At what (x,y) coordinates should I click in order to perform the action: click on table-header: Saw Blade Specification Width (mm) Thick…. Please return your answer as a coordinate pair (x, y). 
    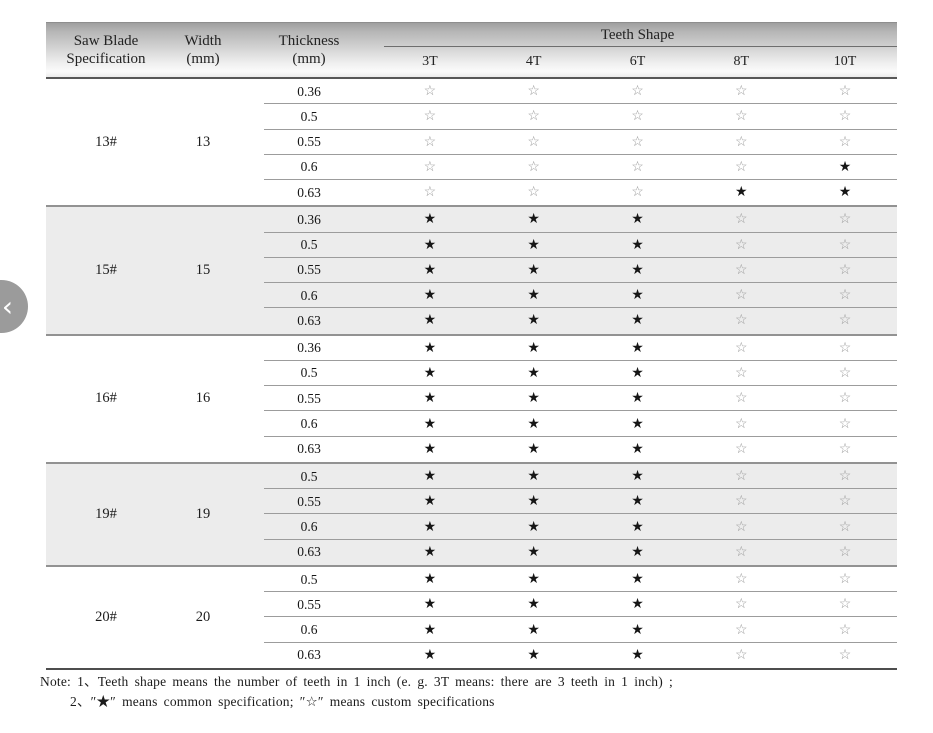
    Looking at the image, I should click on (471, 50).